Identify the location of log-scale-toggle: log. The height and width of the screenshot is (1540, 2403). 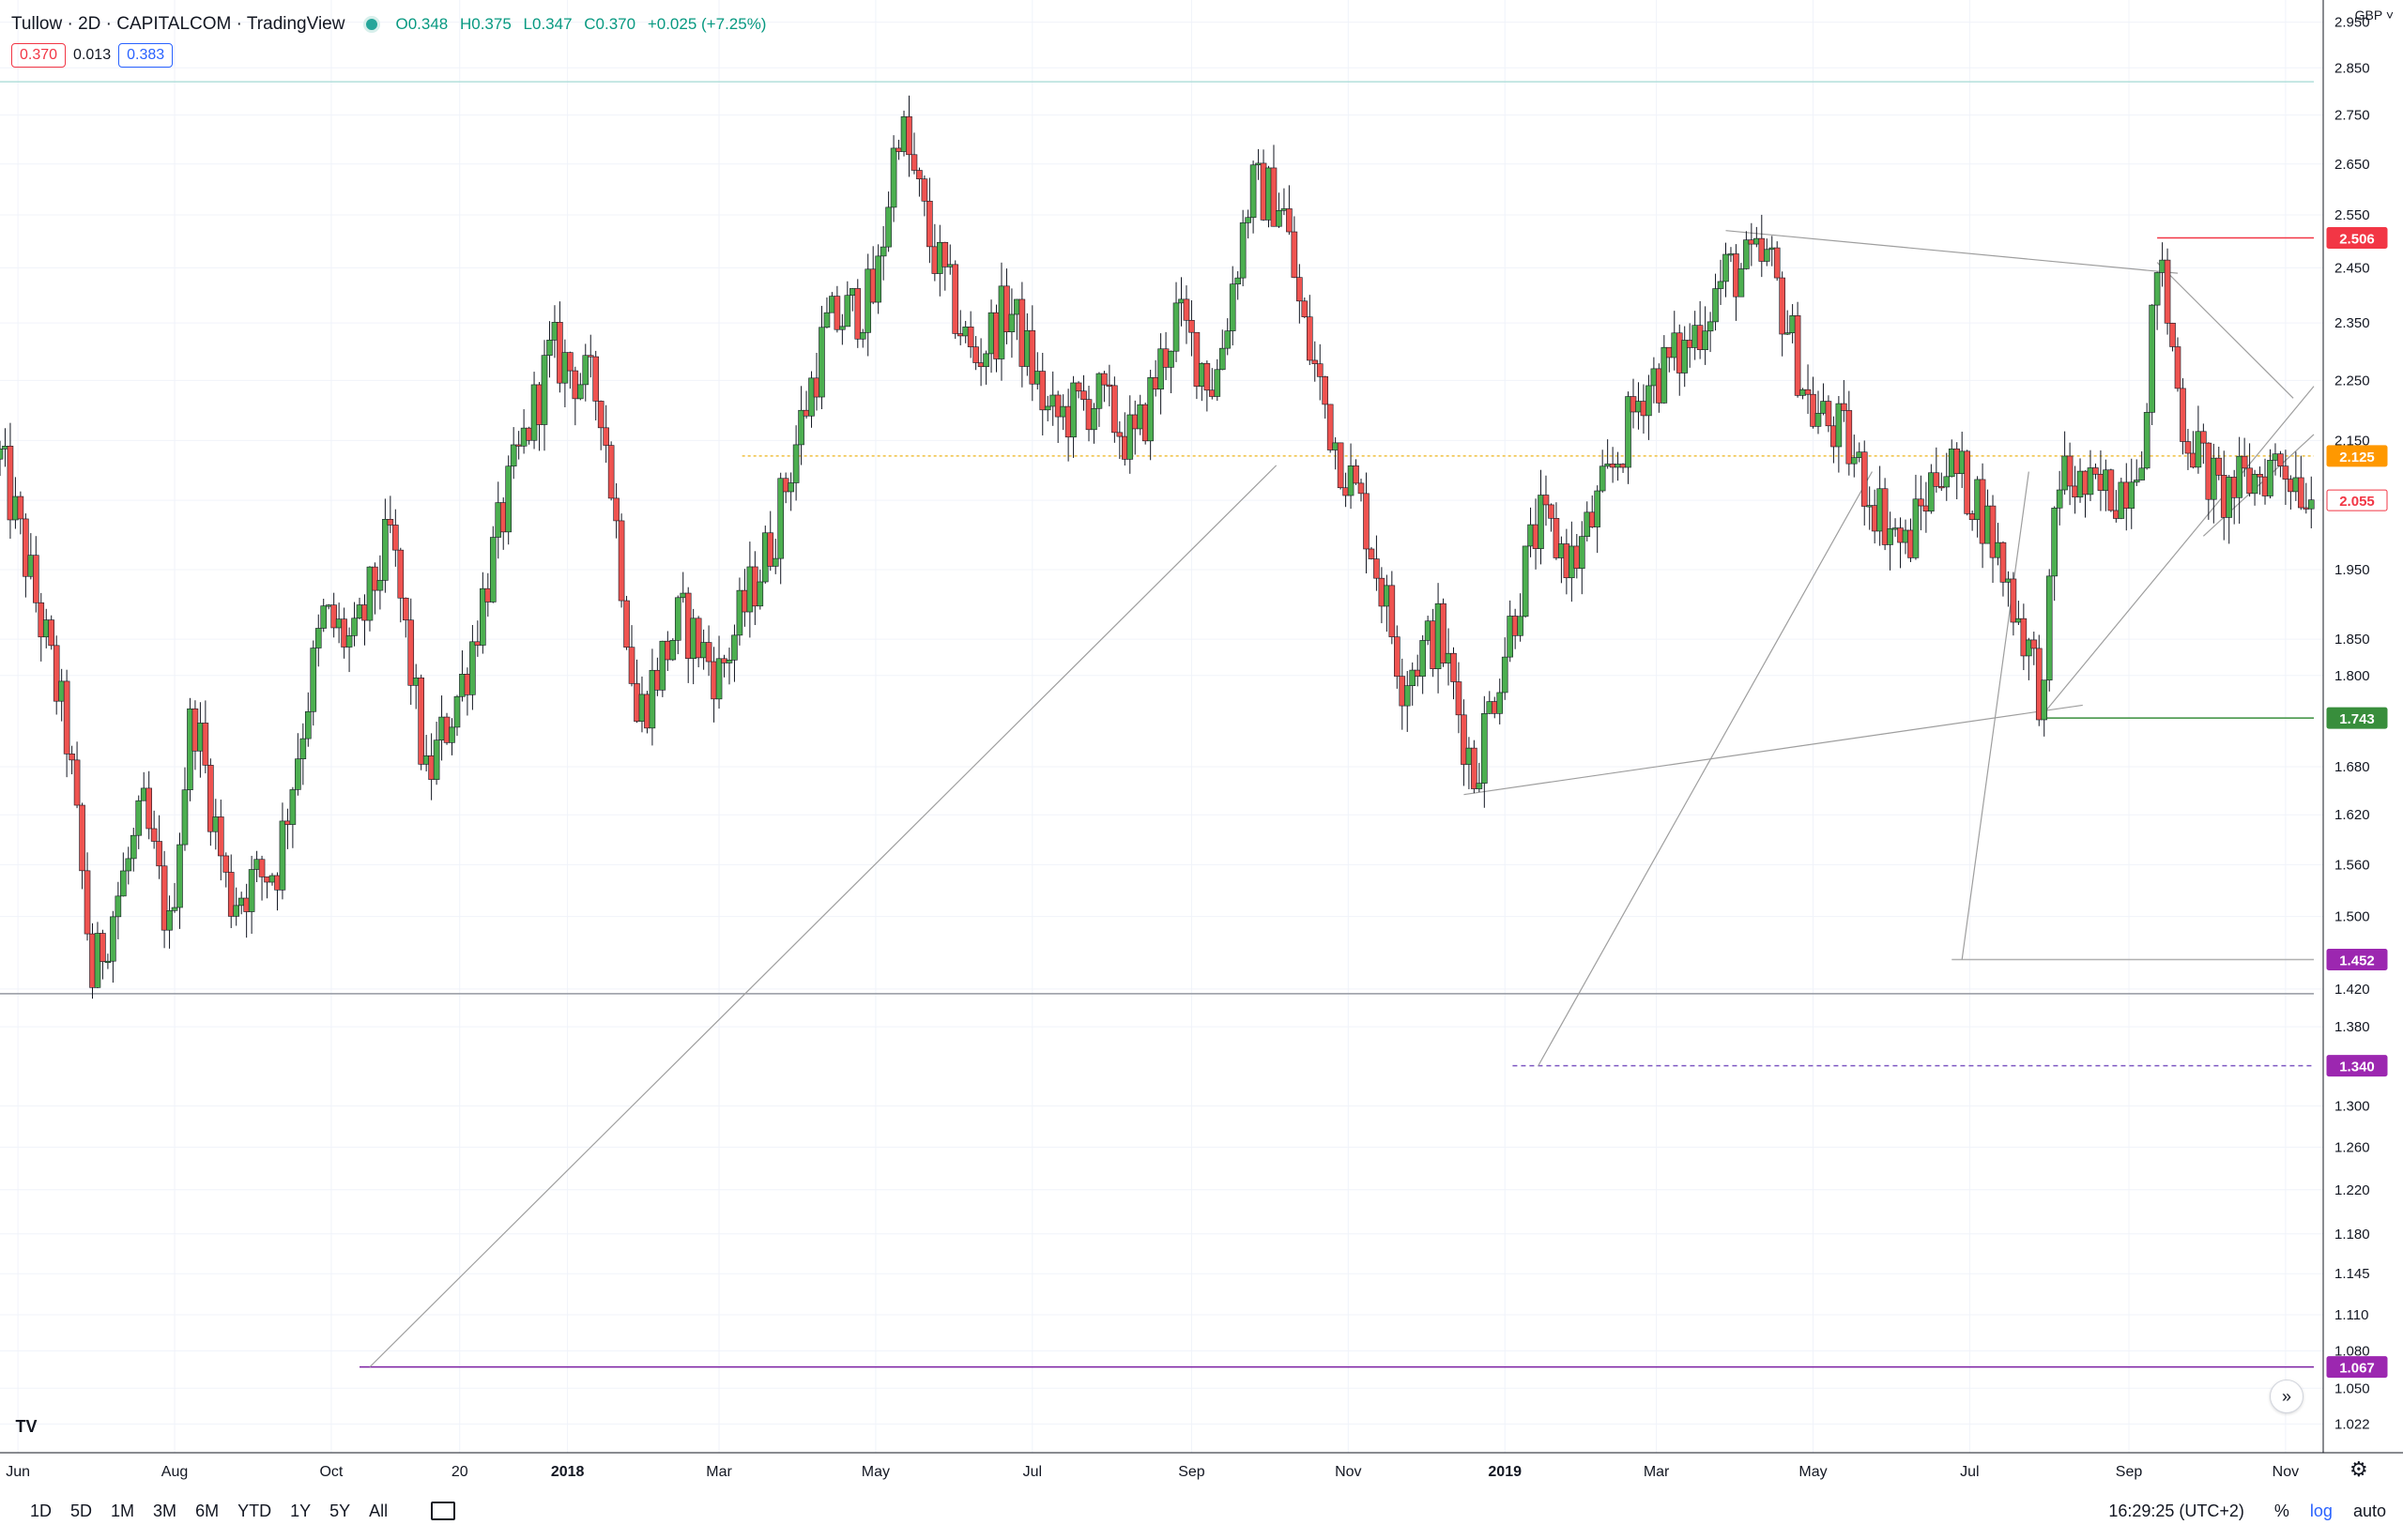
(2321, 1510).